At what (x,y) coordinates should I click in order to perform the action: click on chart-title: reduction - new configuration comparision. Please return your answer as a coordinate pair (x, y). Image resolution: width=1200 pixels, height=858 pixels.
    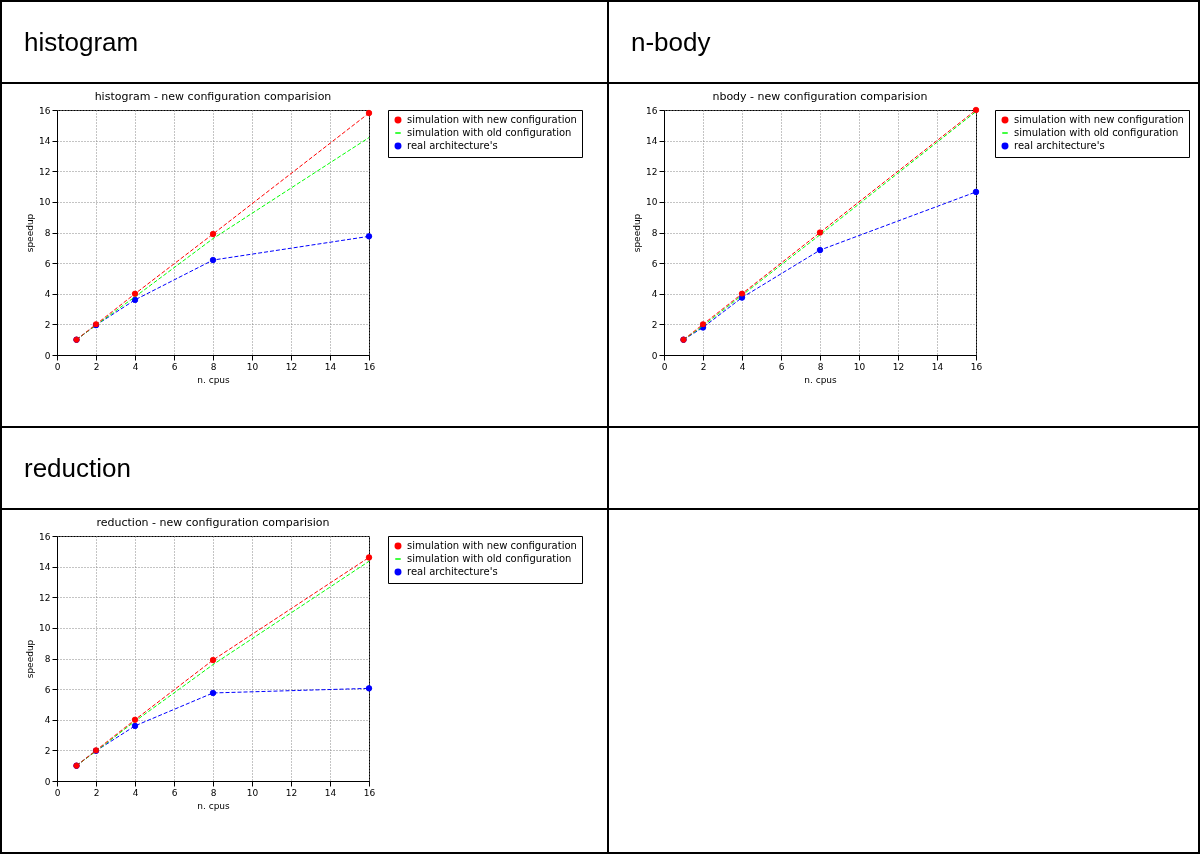
    Looking at the image, I should click on (213, 522).